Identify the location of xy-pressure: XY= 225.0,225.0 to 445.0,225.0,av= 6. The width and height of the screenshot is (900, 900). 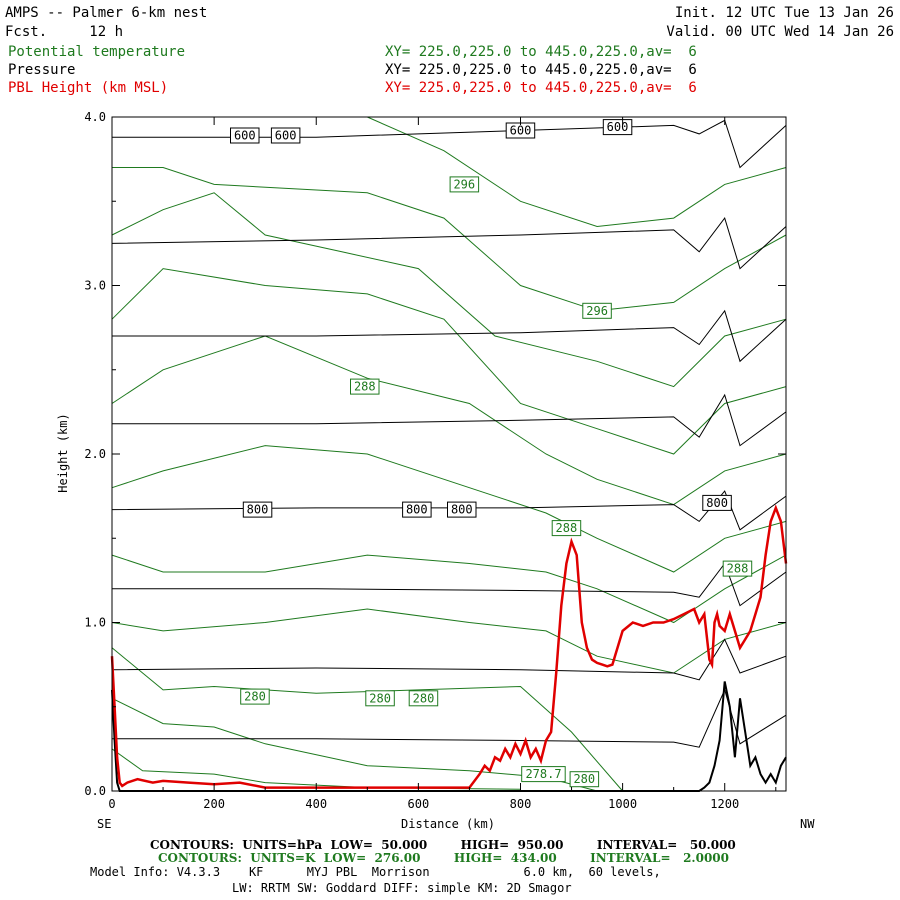
(541, 70).